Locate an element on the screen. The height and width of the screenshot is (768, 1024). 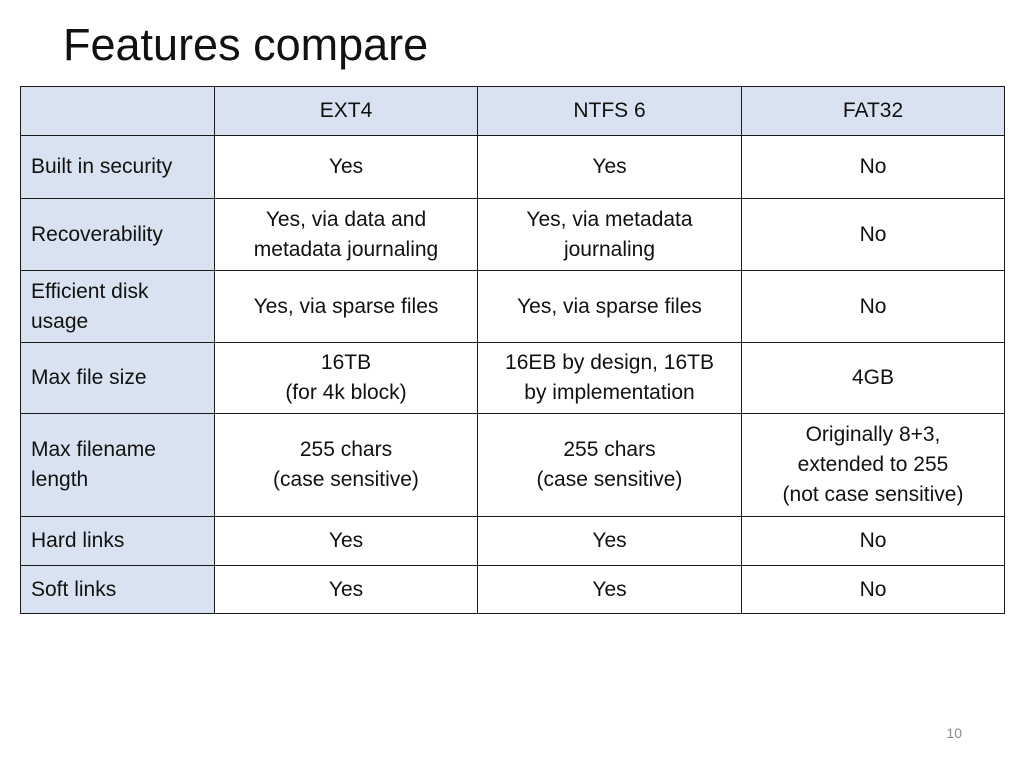
table-header-row: EXT4 NTFS 6 FAT32 is located at coordinates (512, 111).